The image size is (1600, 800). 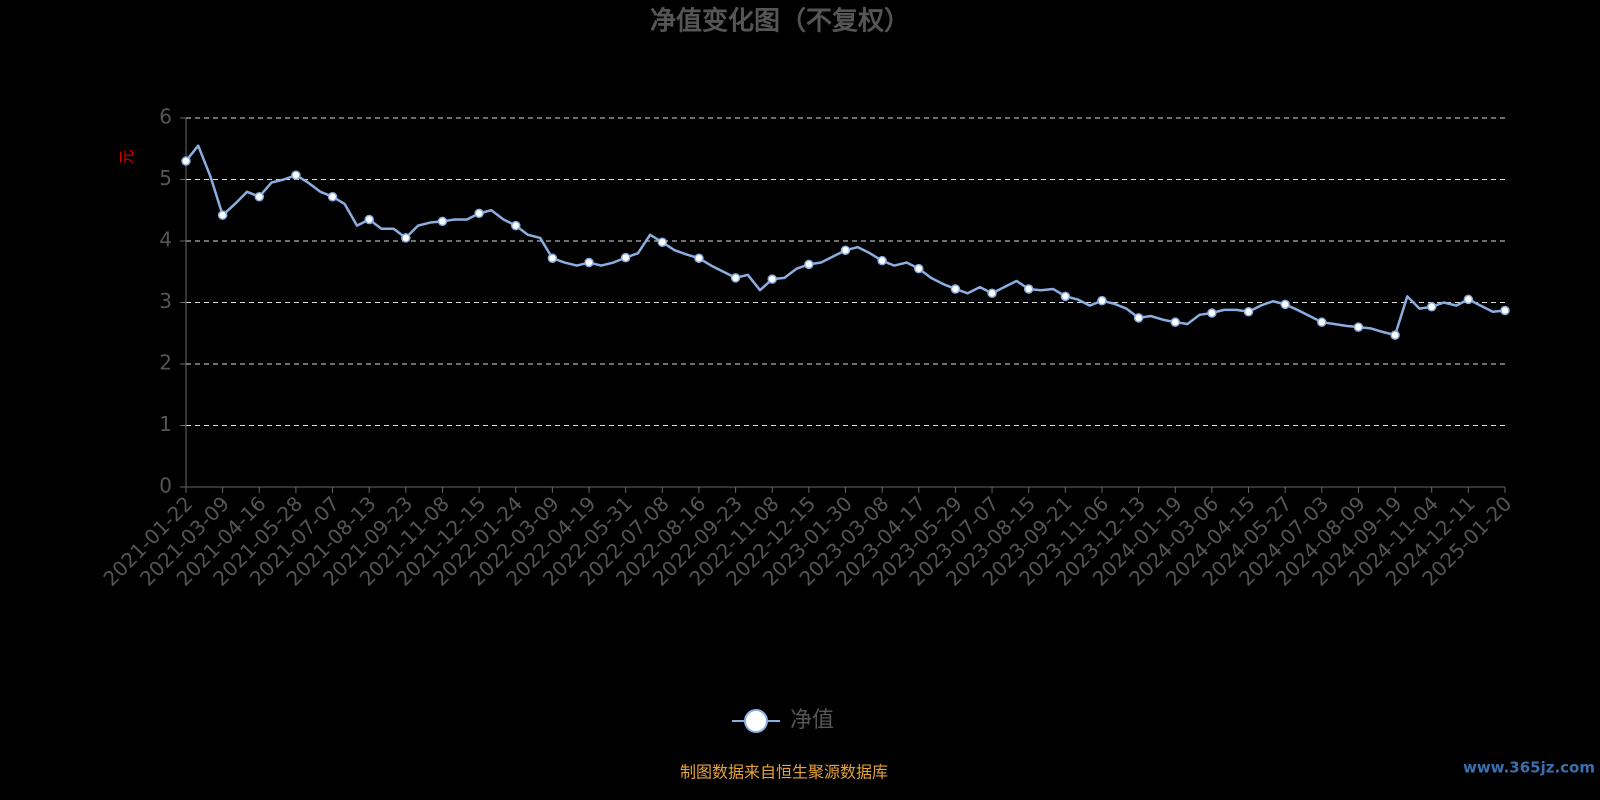 I want to click on y-tick-label: 4, so click(x=165, y=240).